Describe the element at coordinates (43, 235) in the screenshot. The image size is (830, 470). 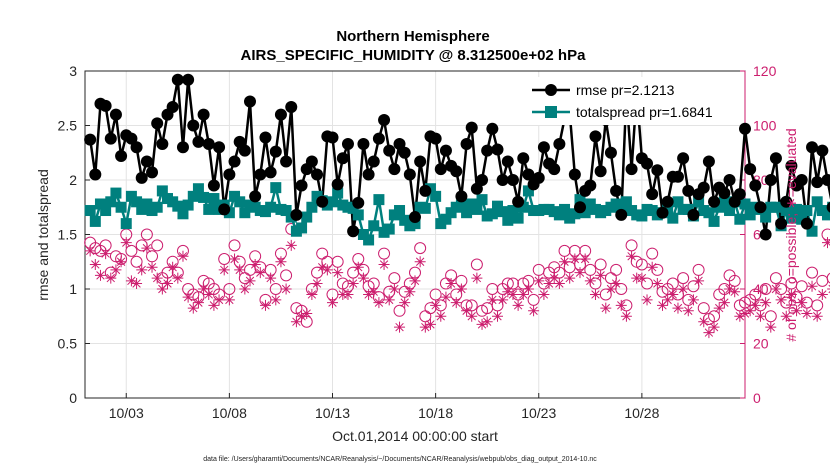
I see `y-axis-label-left: rmse and totalspread` at that location.